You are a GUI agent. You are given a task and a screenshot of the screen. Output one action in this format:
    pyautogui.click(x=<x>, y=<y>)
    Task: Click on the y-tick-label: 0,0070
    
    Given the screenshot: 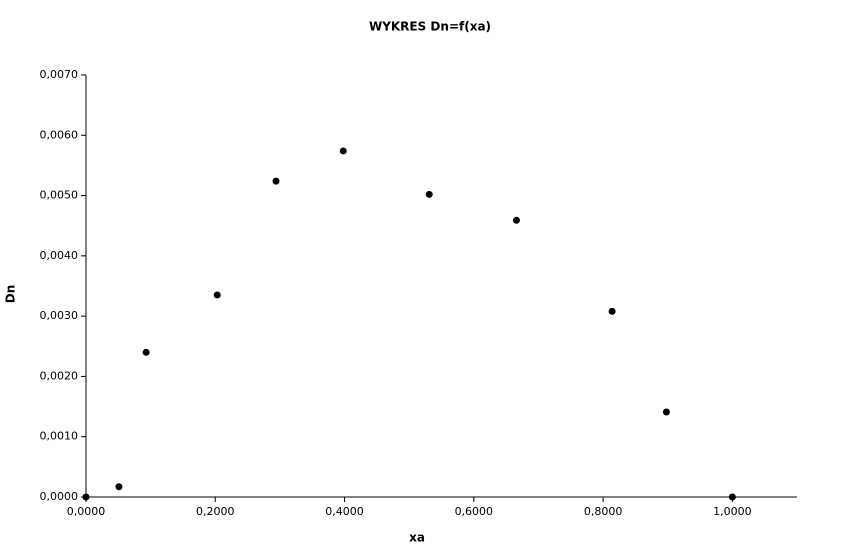 What is the action you would take?
    pyautogui.click(x=59, y=74)
    